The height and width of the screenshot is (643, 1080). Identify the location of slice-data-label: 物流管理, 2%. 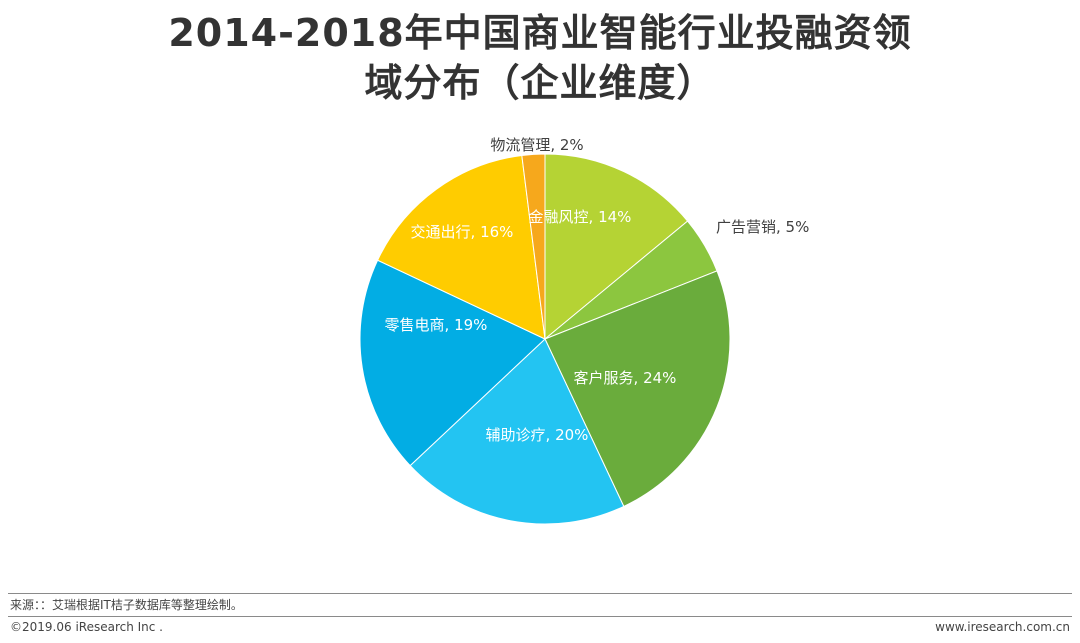
(536, 145).